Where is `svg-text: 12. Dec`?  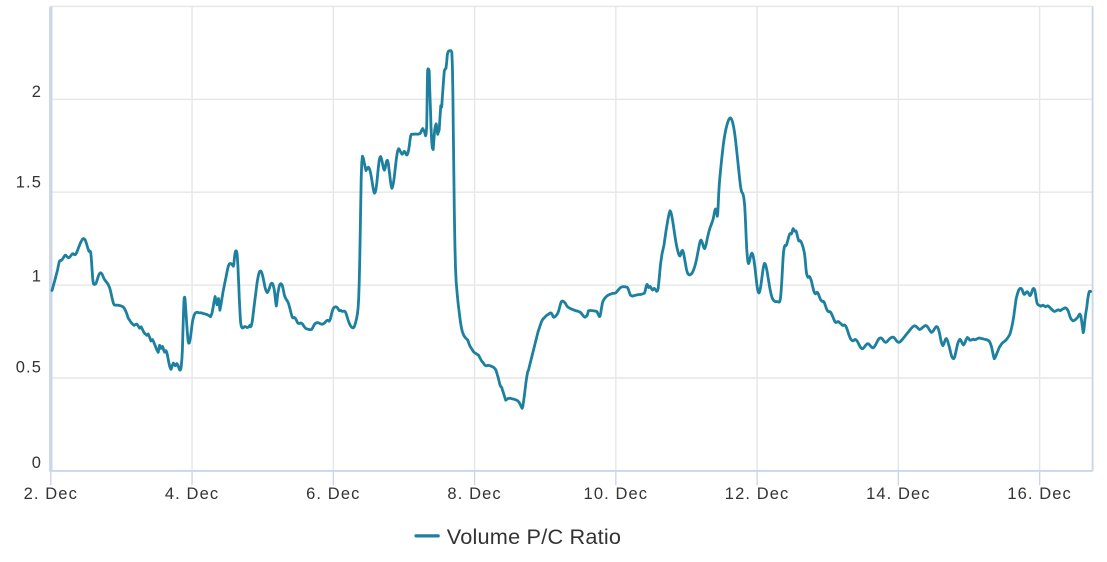 svg-text: 12. Dec is located at coordinates (757, 494).